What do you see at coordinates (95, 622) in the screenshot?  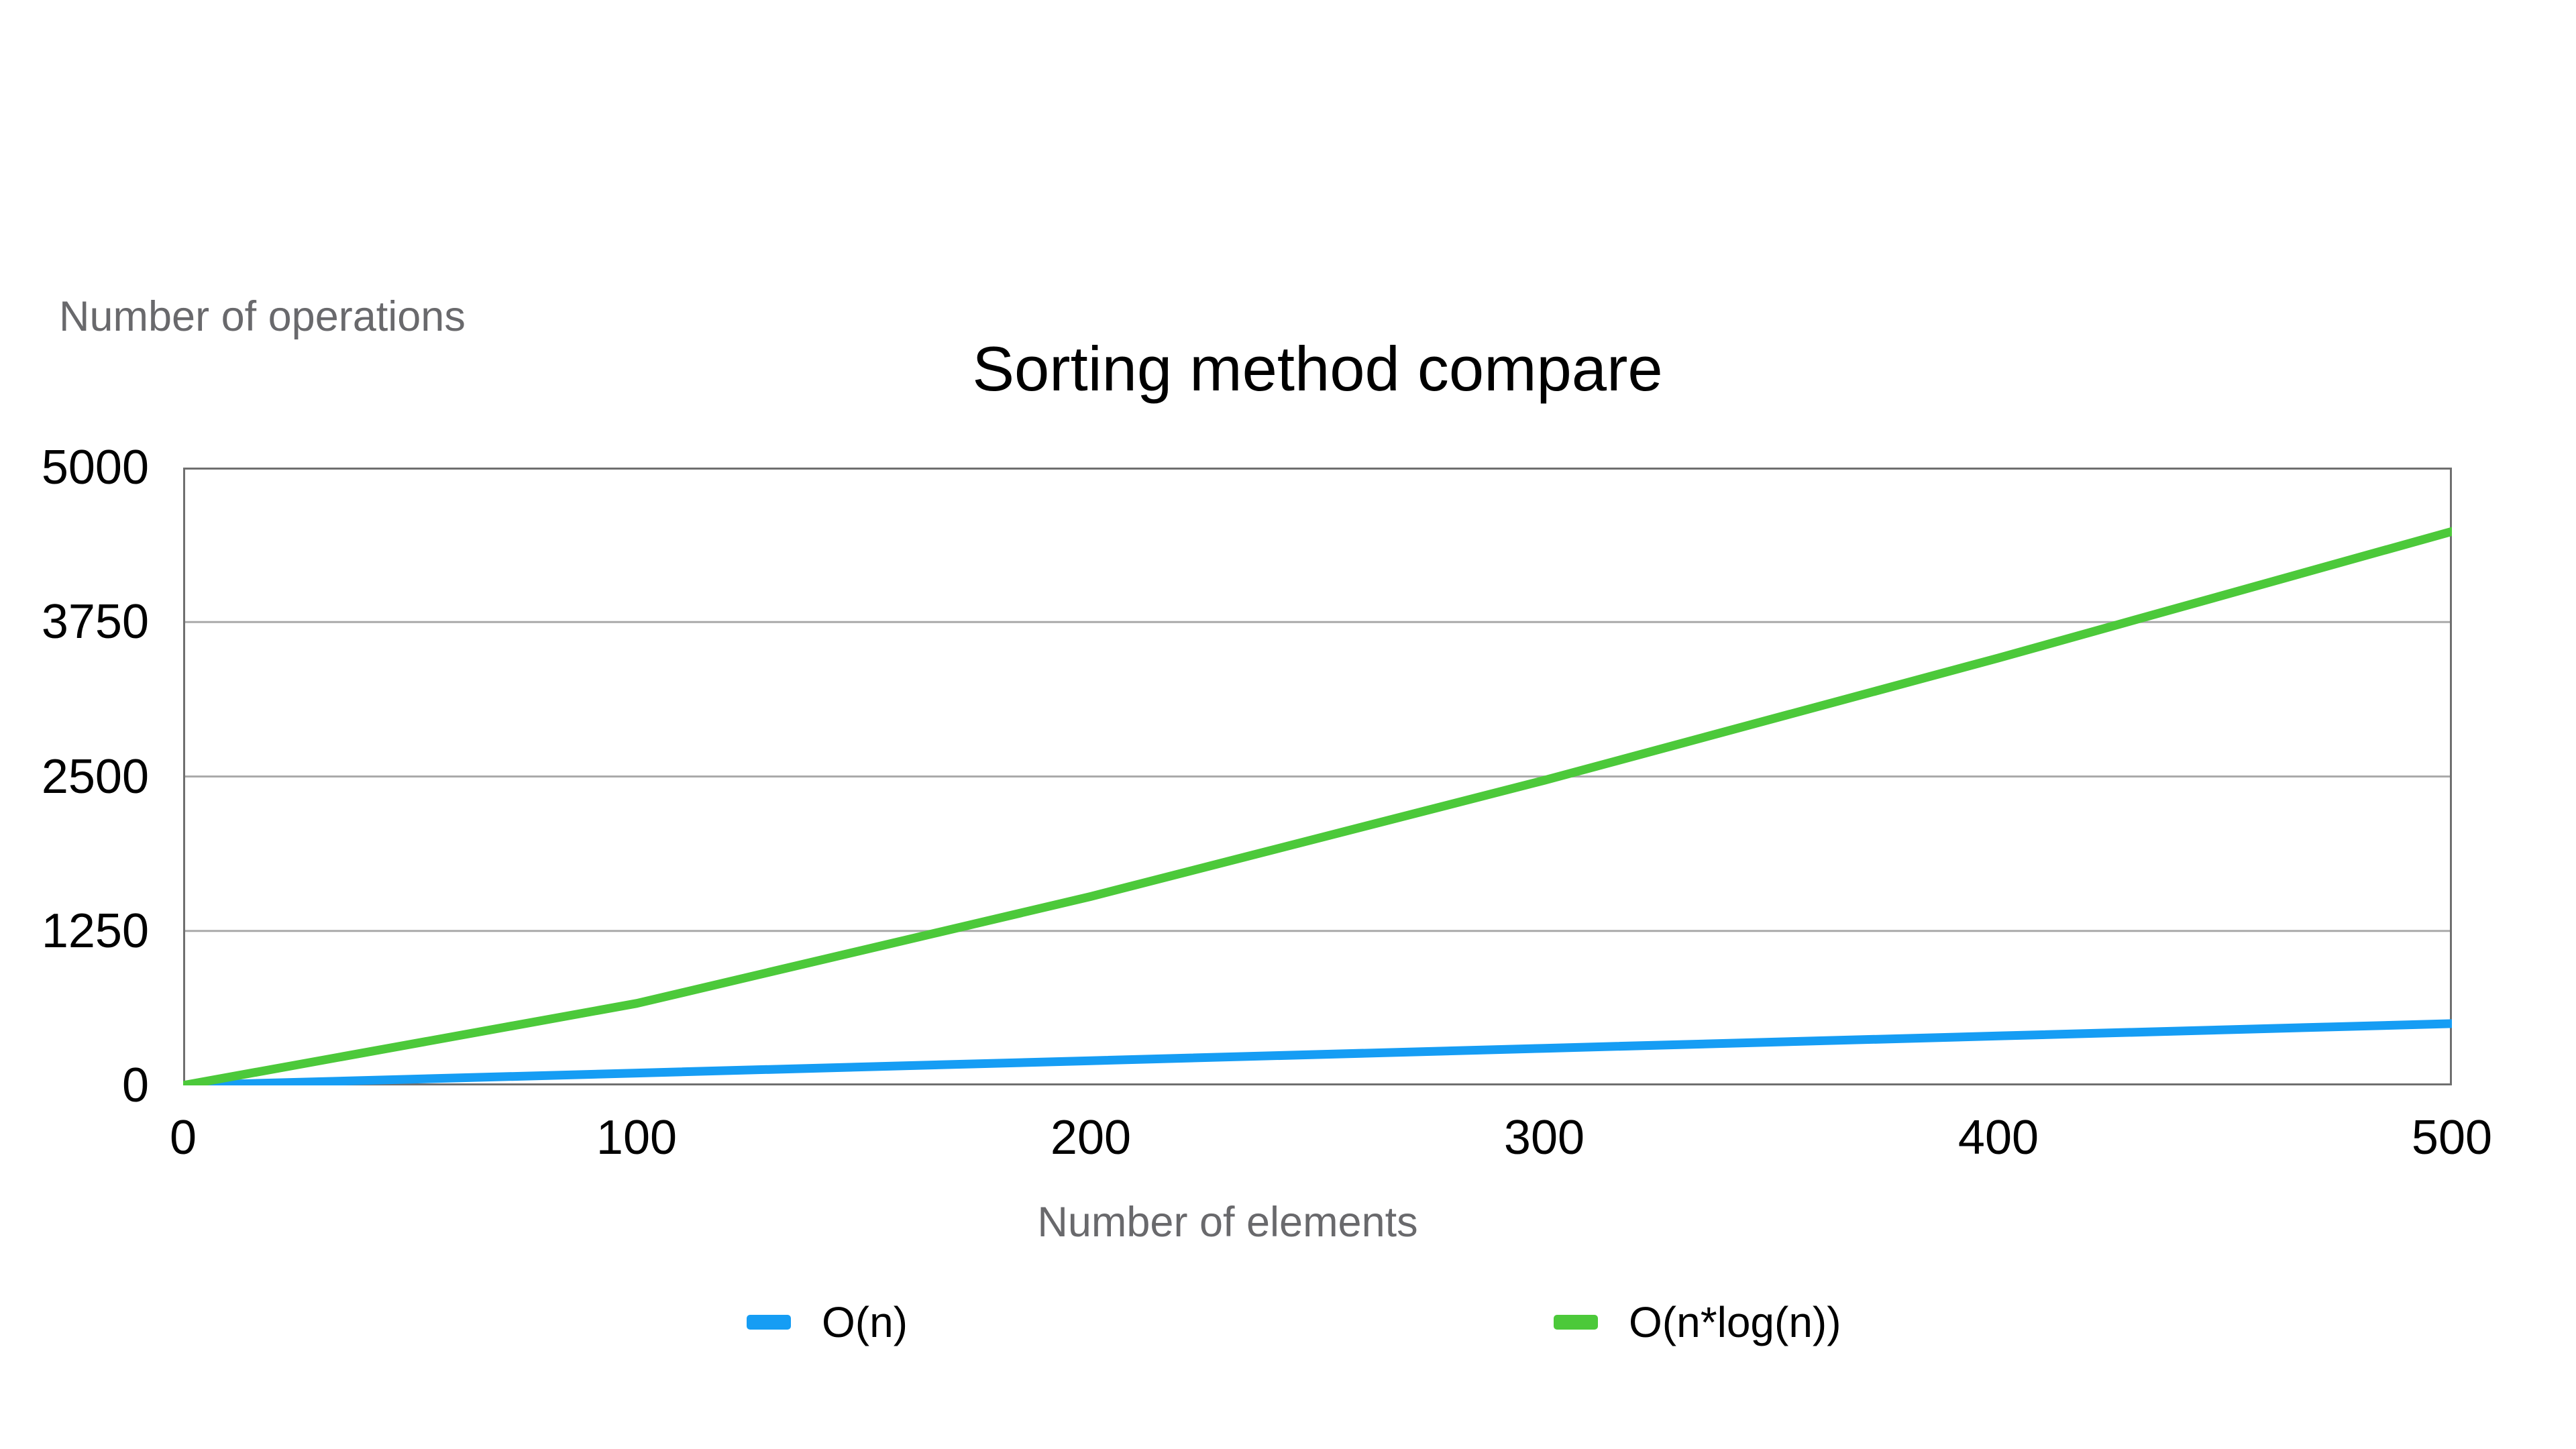 I see `y-tick-label: 3750` at bounding box center [95, 622].